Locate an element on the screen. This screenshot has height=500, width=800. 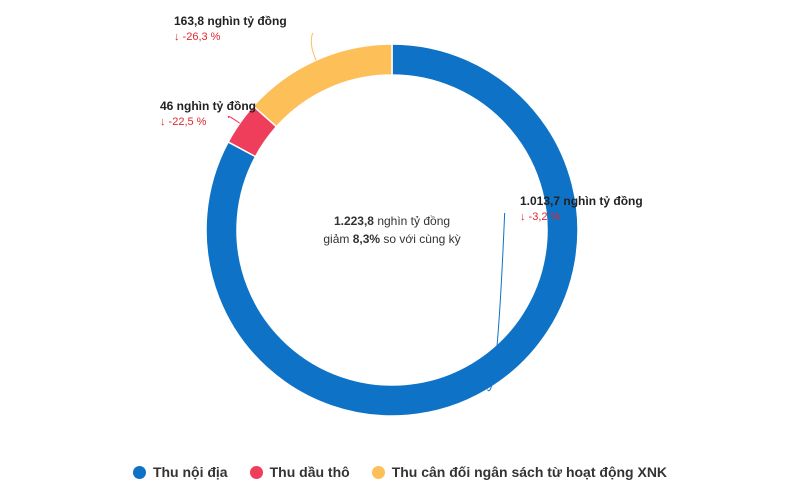
slice-change-label: ↓ -26,3 % is located at coordinates (197, 37).